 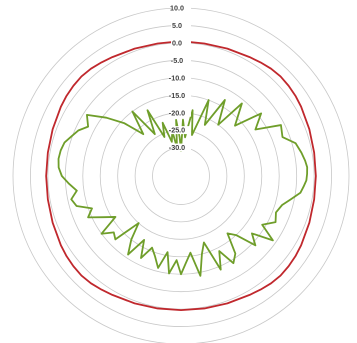 I want to click on radial-tick-label: -30.0, so click(x=177, y=147).